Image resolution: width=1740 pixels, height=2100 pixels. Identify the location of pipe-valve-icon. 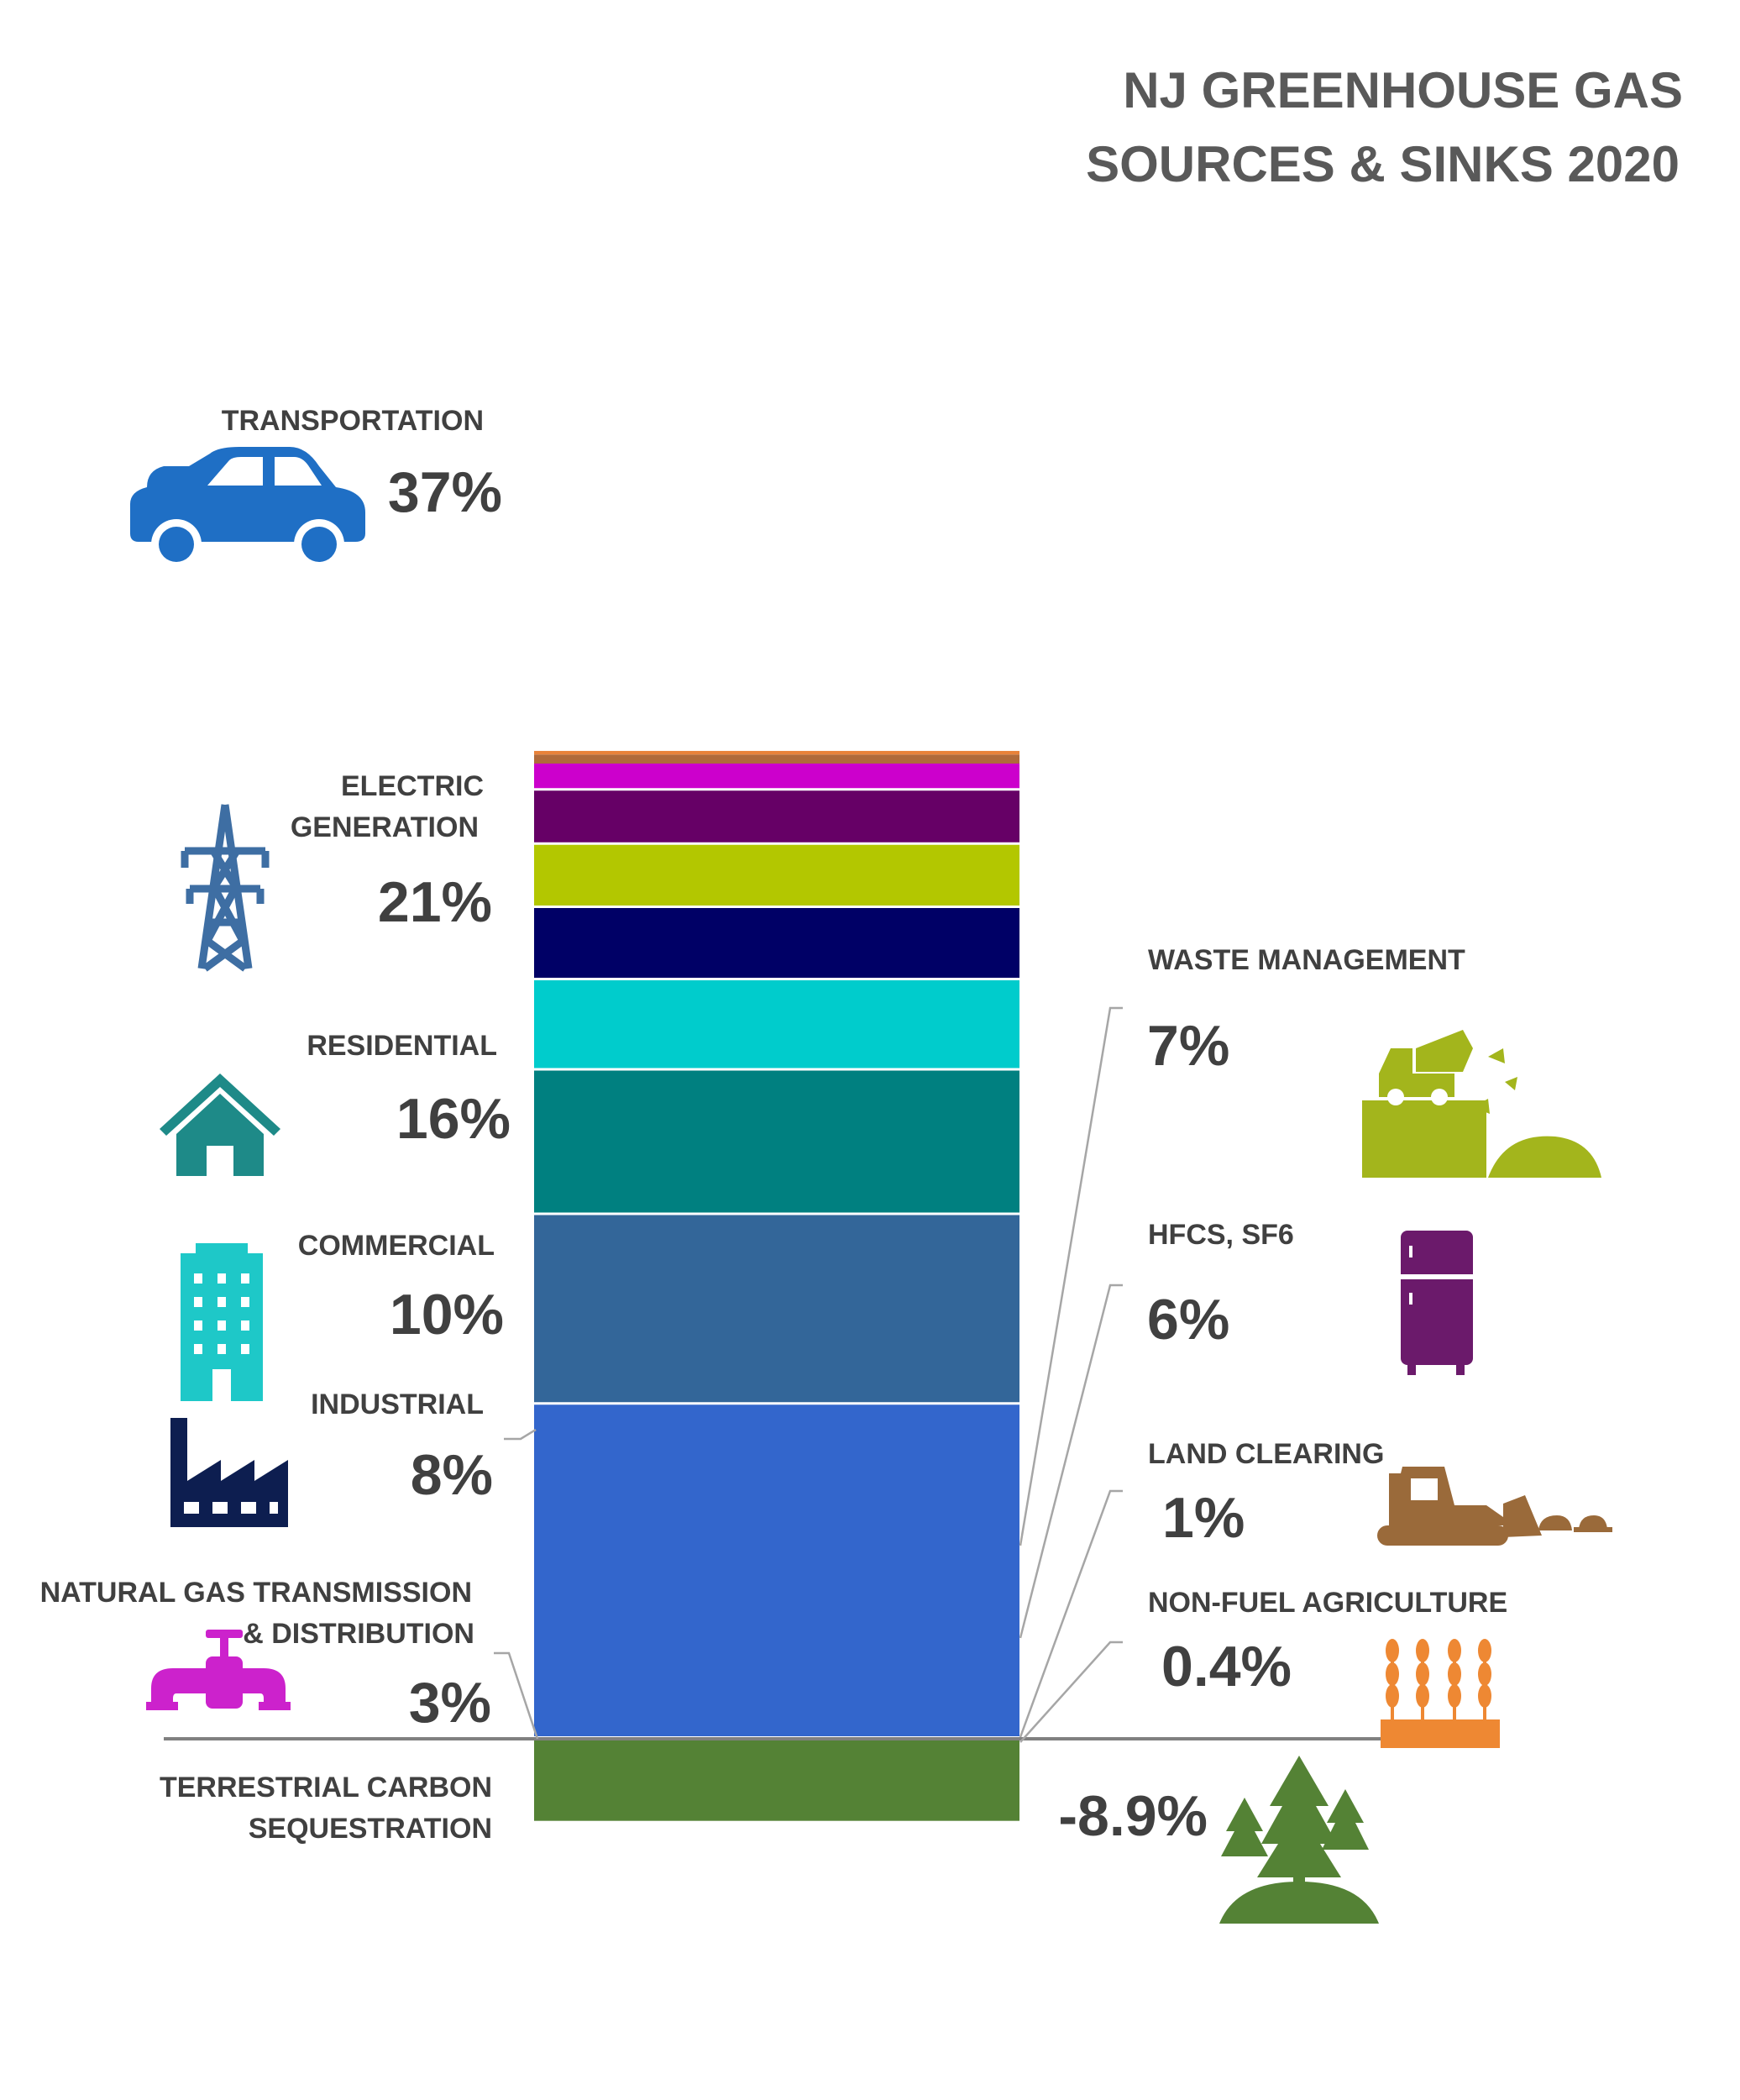
(219, 1670).